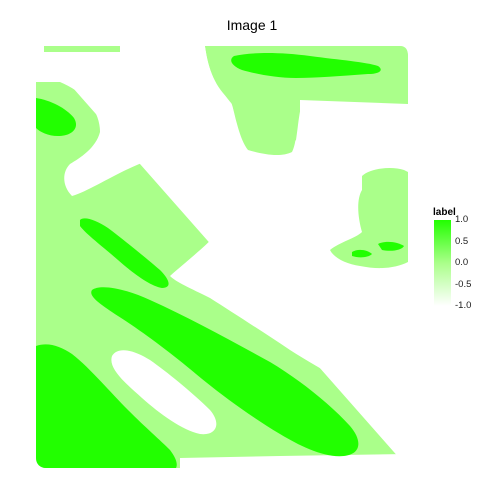 The width and height of the screenshot is (504, 504). What do you see at coordinates (106, 406) in the screenshot?
I see `region-high-bottom-left` at bounding box center [106, 406].